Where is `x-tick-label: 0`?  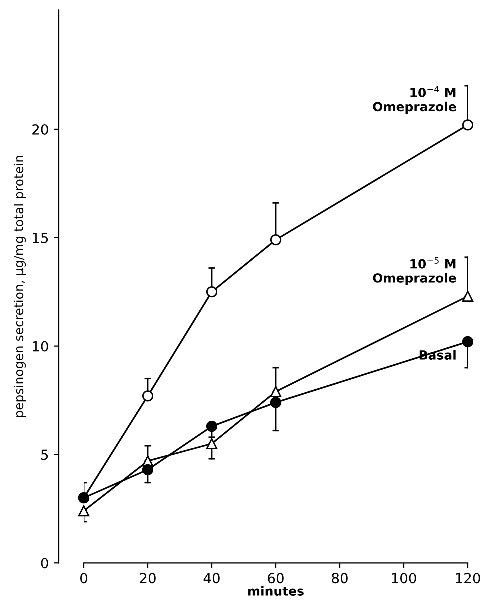 x-tick-label: 0 is located at coordinates (84, 578).